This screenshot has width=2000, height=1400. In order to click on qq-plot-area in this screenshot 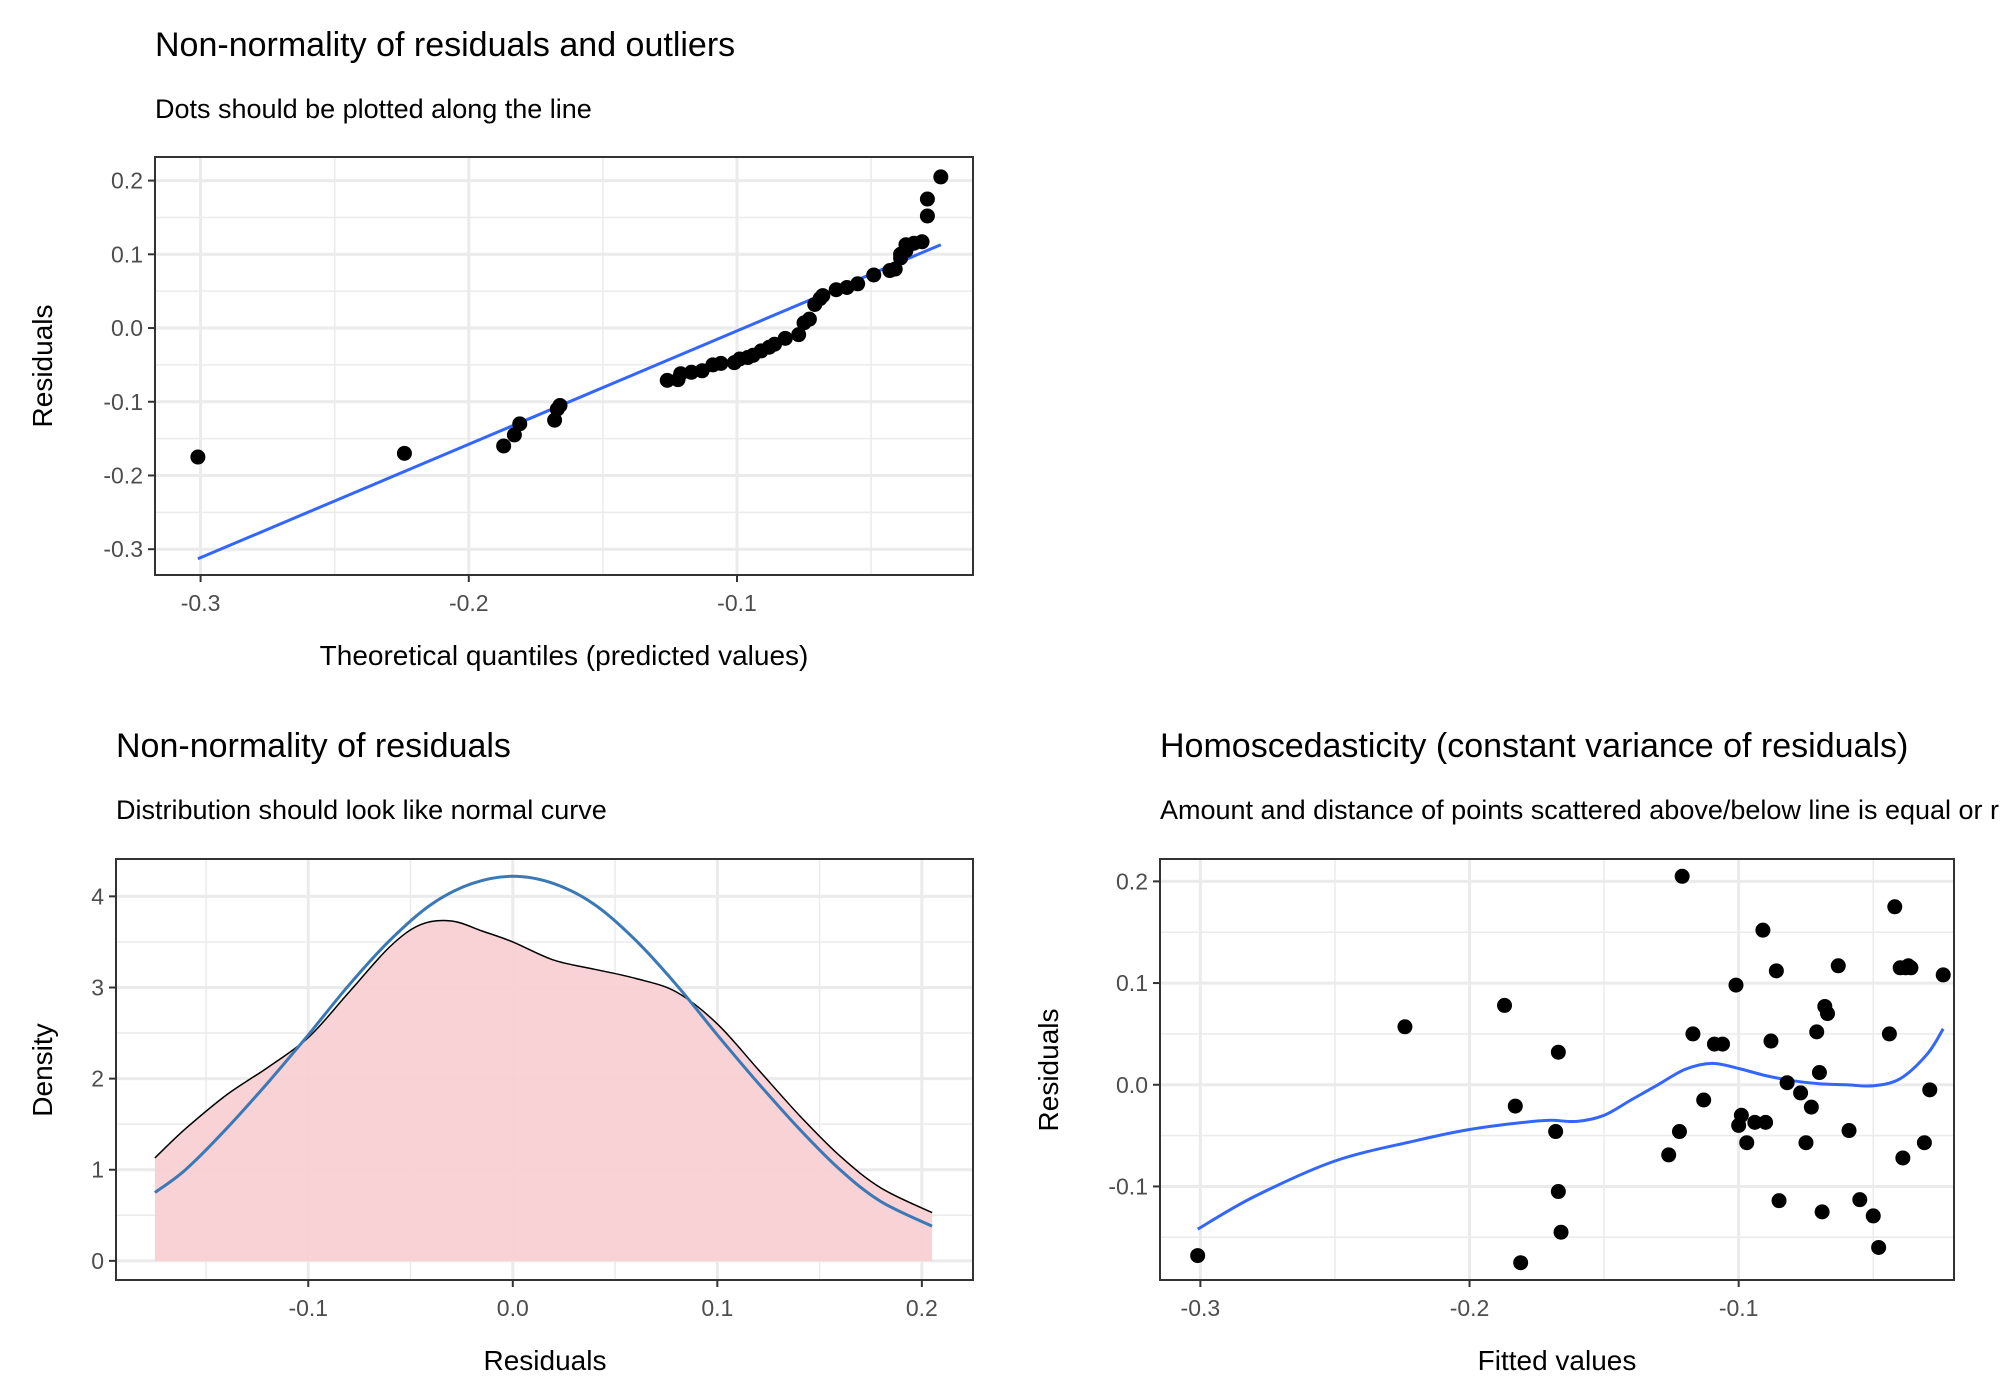, I will do `click(564, 366)`.